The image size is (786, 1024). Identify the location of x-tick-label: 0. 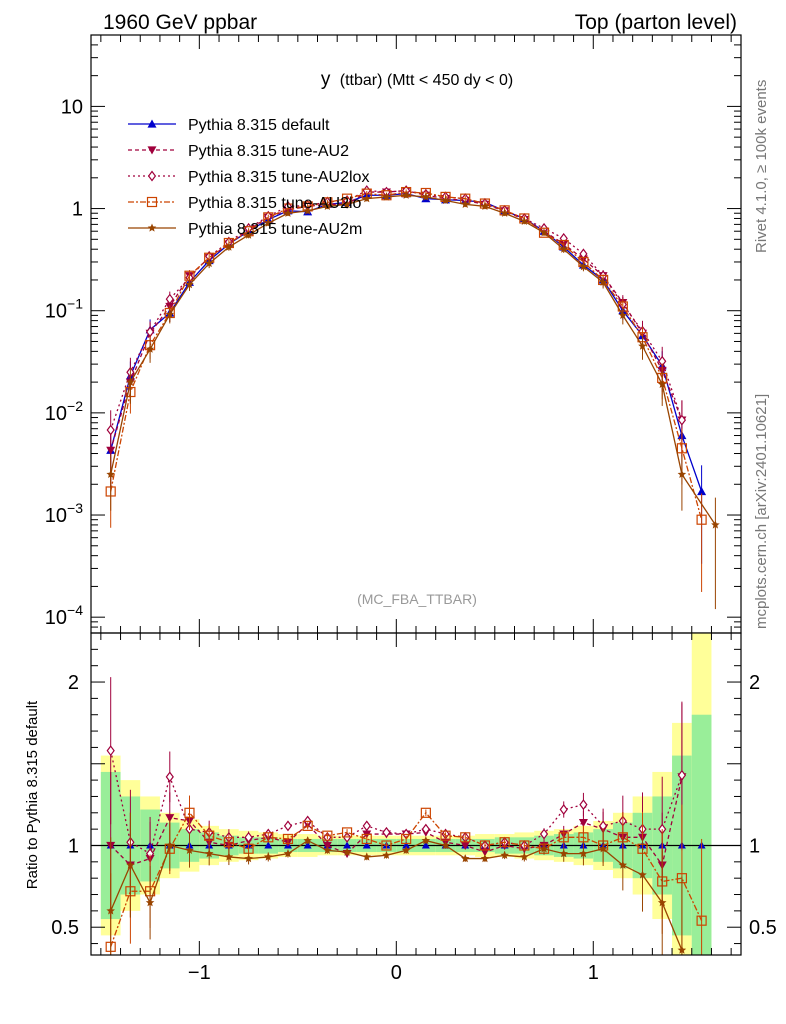
(396, 973).